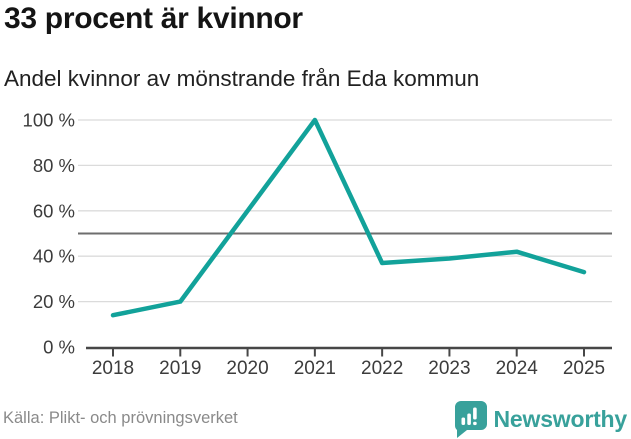  I want to click on y-tick-label: 20 %, so click(54, 301).